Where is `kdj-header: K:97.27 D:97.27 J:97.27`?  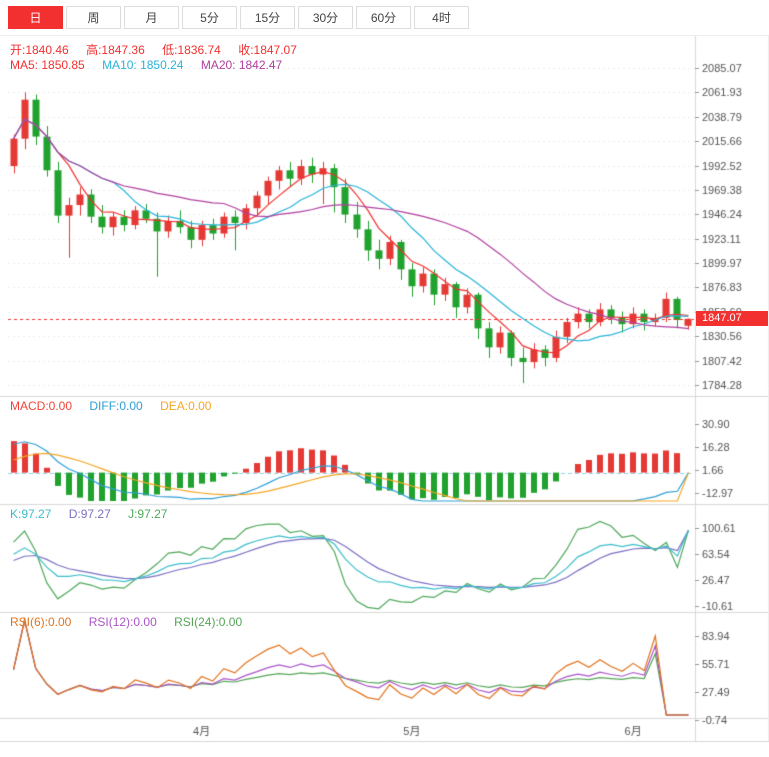
kdj-header: K:97.27 D:97.27 J:97.27 is located at coordinates (95, 514).